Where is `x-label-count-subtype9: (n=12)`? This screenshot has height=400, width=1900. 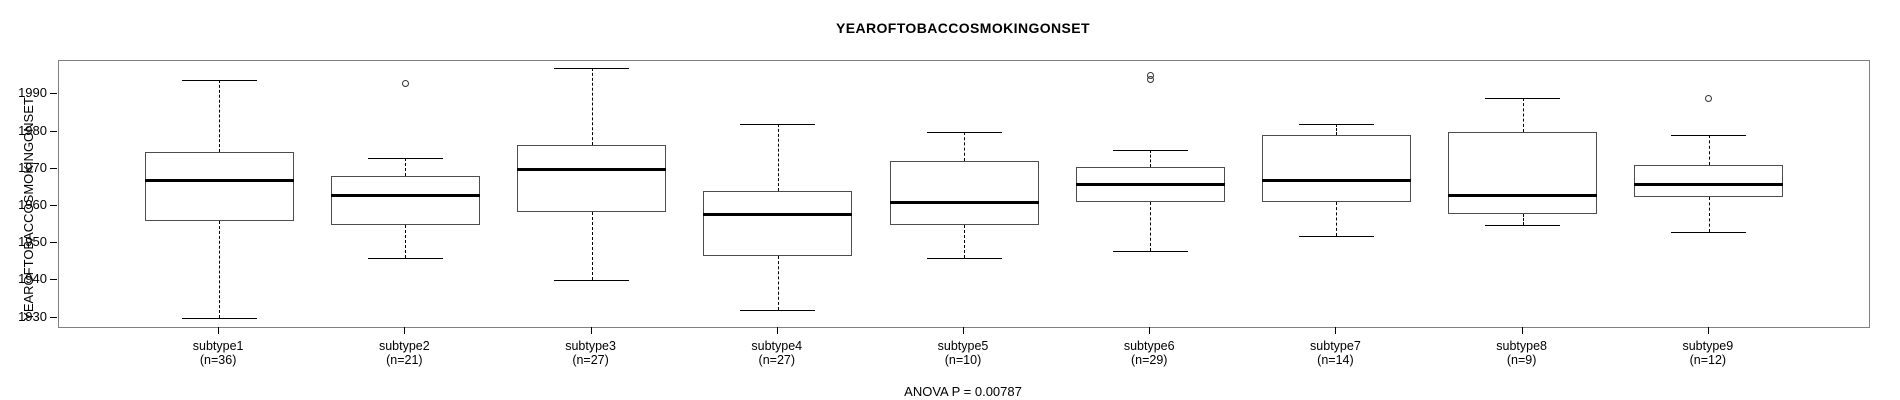 x-label-count-subtype9: (n=12) is located at coordinates (1708, 360).